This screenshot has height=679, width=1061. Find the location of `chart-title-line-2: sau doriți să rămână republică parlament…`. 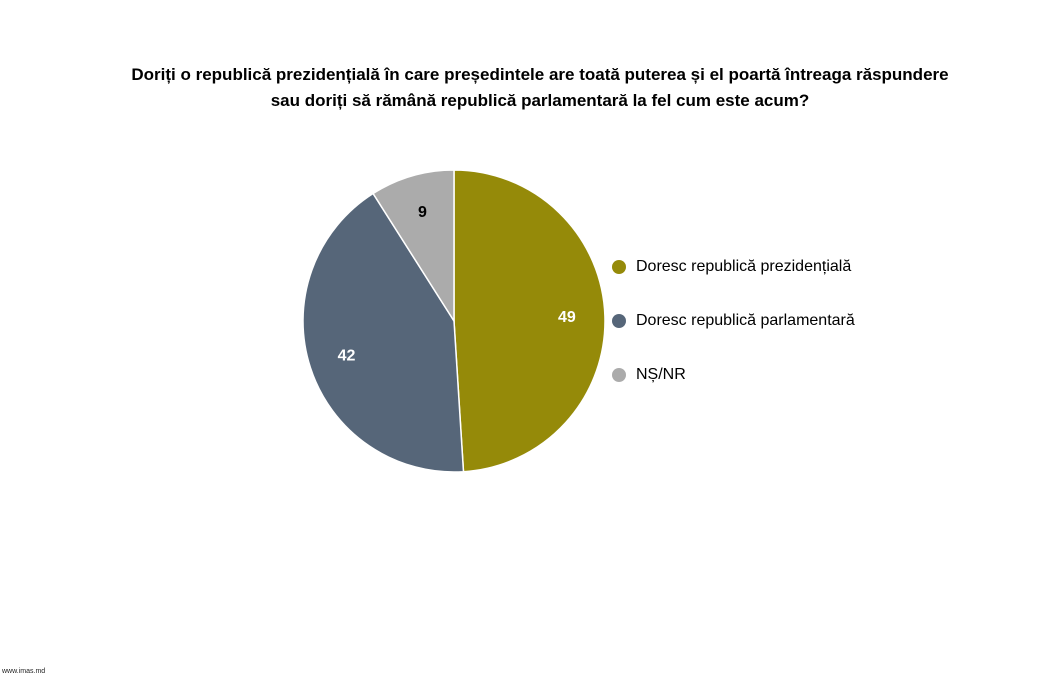

chart-title-line-2: sau doriți să rămână republică parlament… is located at coordinates (540, 100).